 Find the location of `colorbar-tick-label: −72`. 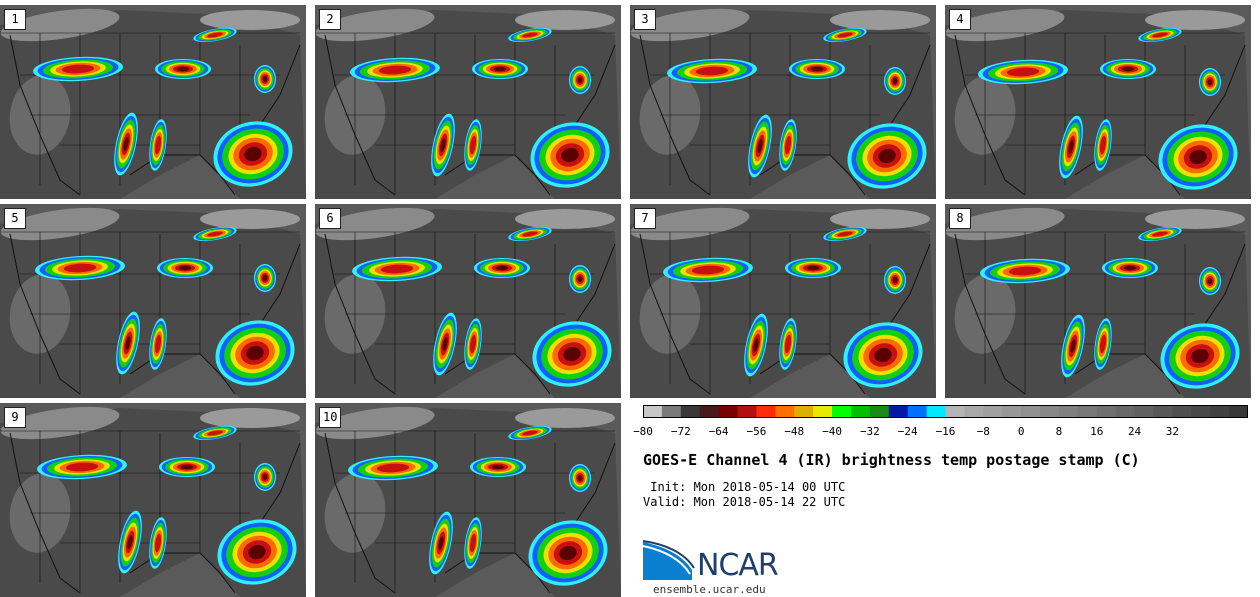

colorbar-tick-label: −72 is located at coordinates (680, 431).